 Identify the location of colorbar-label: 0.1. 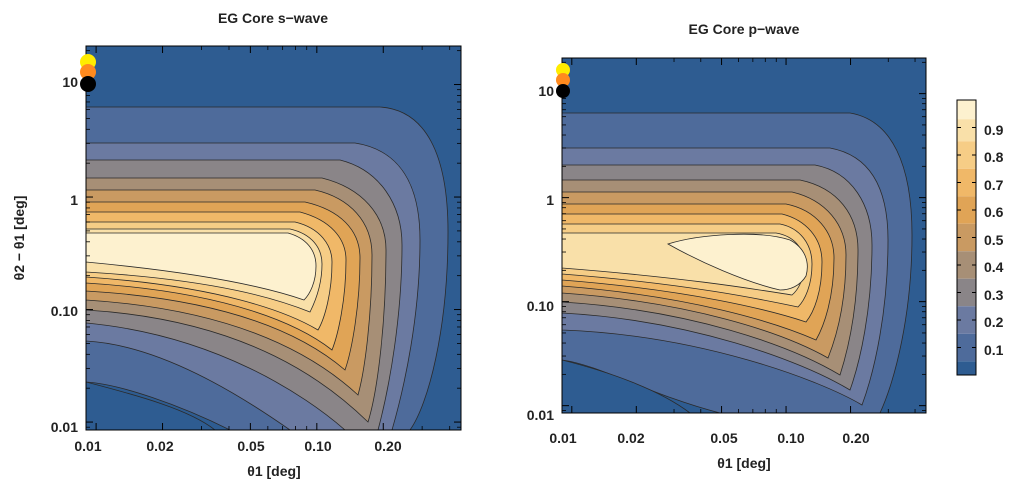
(994, 350).